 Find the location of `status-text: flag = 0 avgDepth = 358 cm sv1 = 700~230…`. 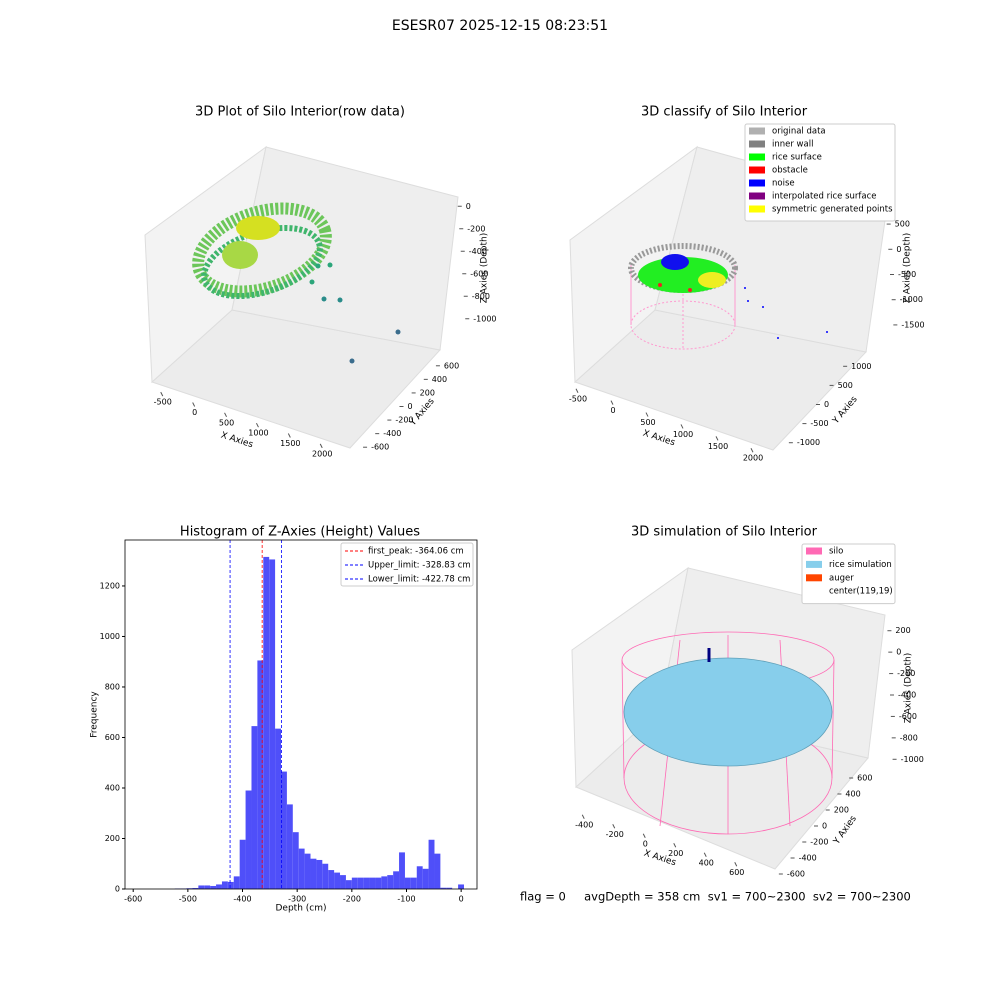

status-text: flag = 0 avgDepth = 358 cm sv1 = 700~230… is located at coordinates (715, 897).